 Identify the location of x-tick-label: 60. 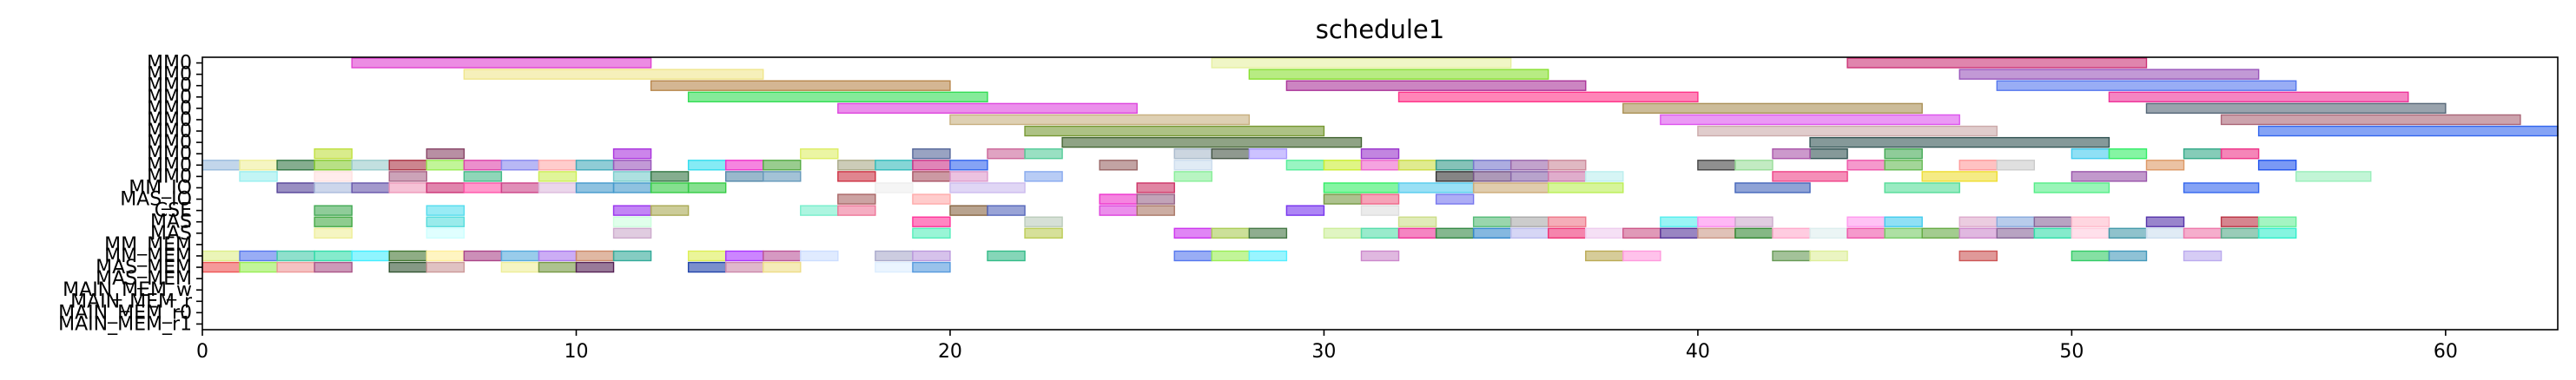
(2446, 352).